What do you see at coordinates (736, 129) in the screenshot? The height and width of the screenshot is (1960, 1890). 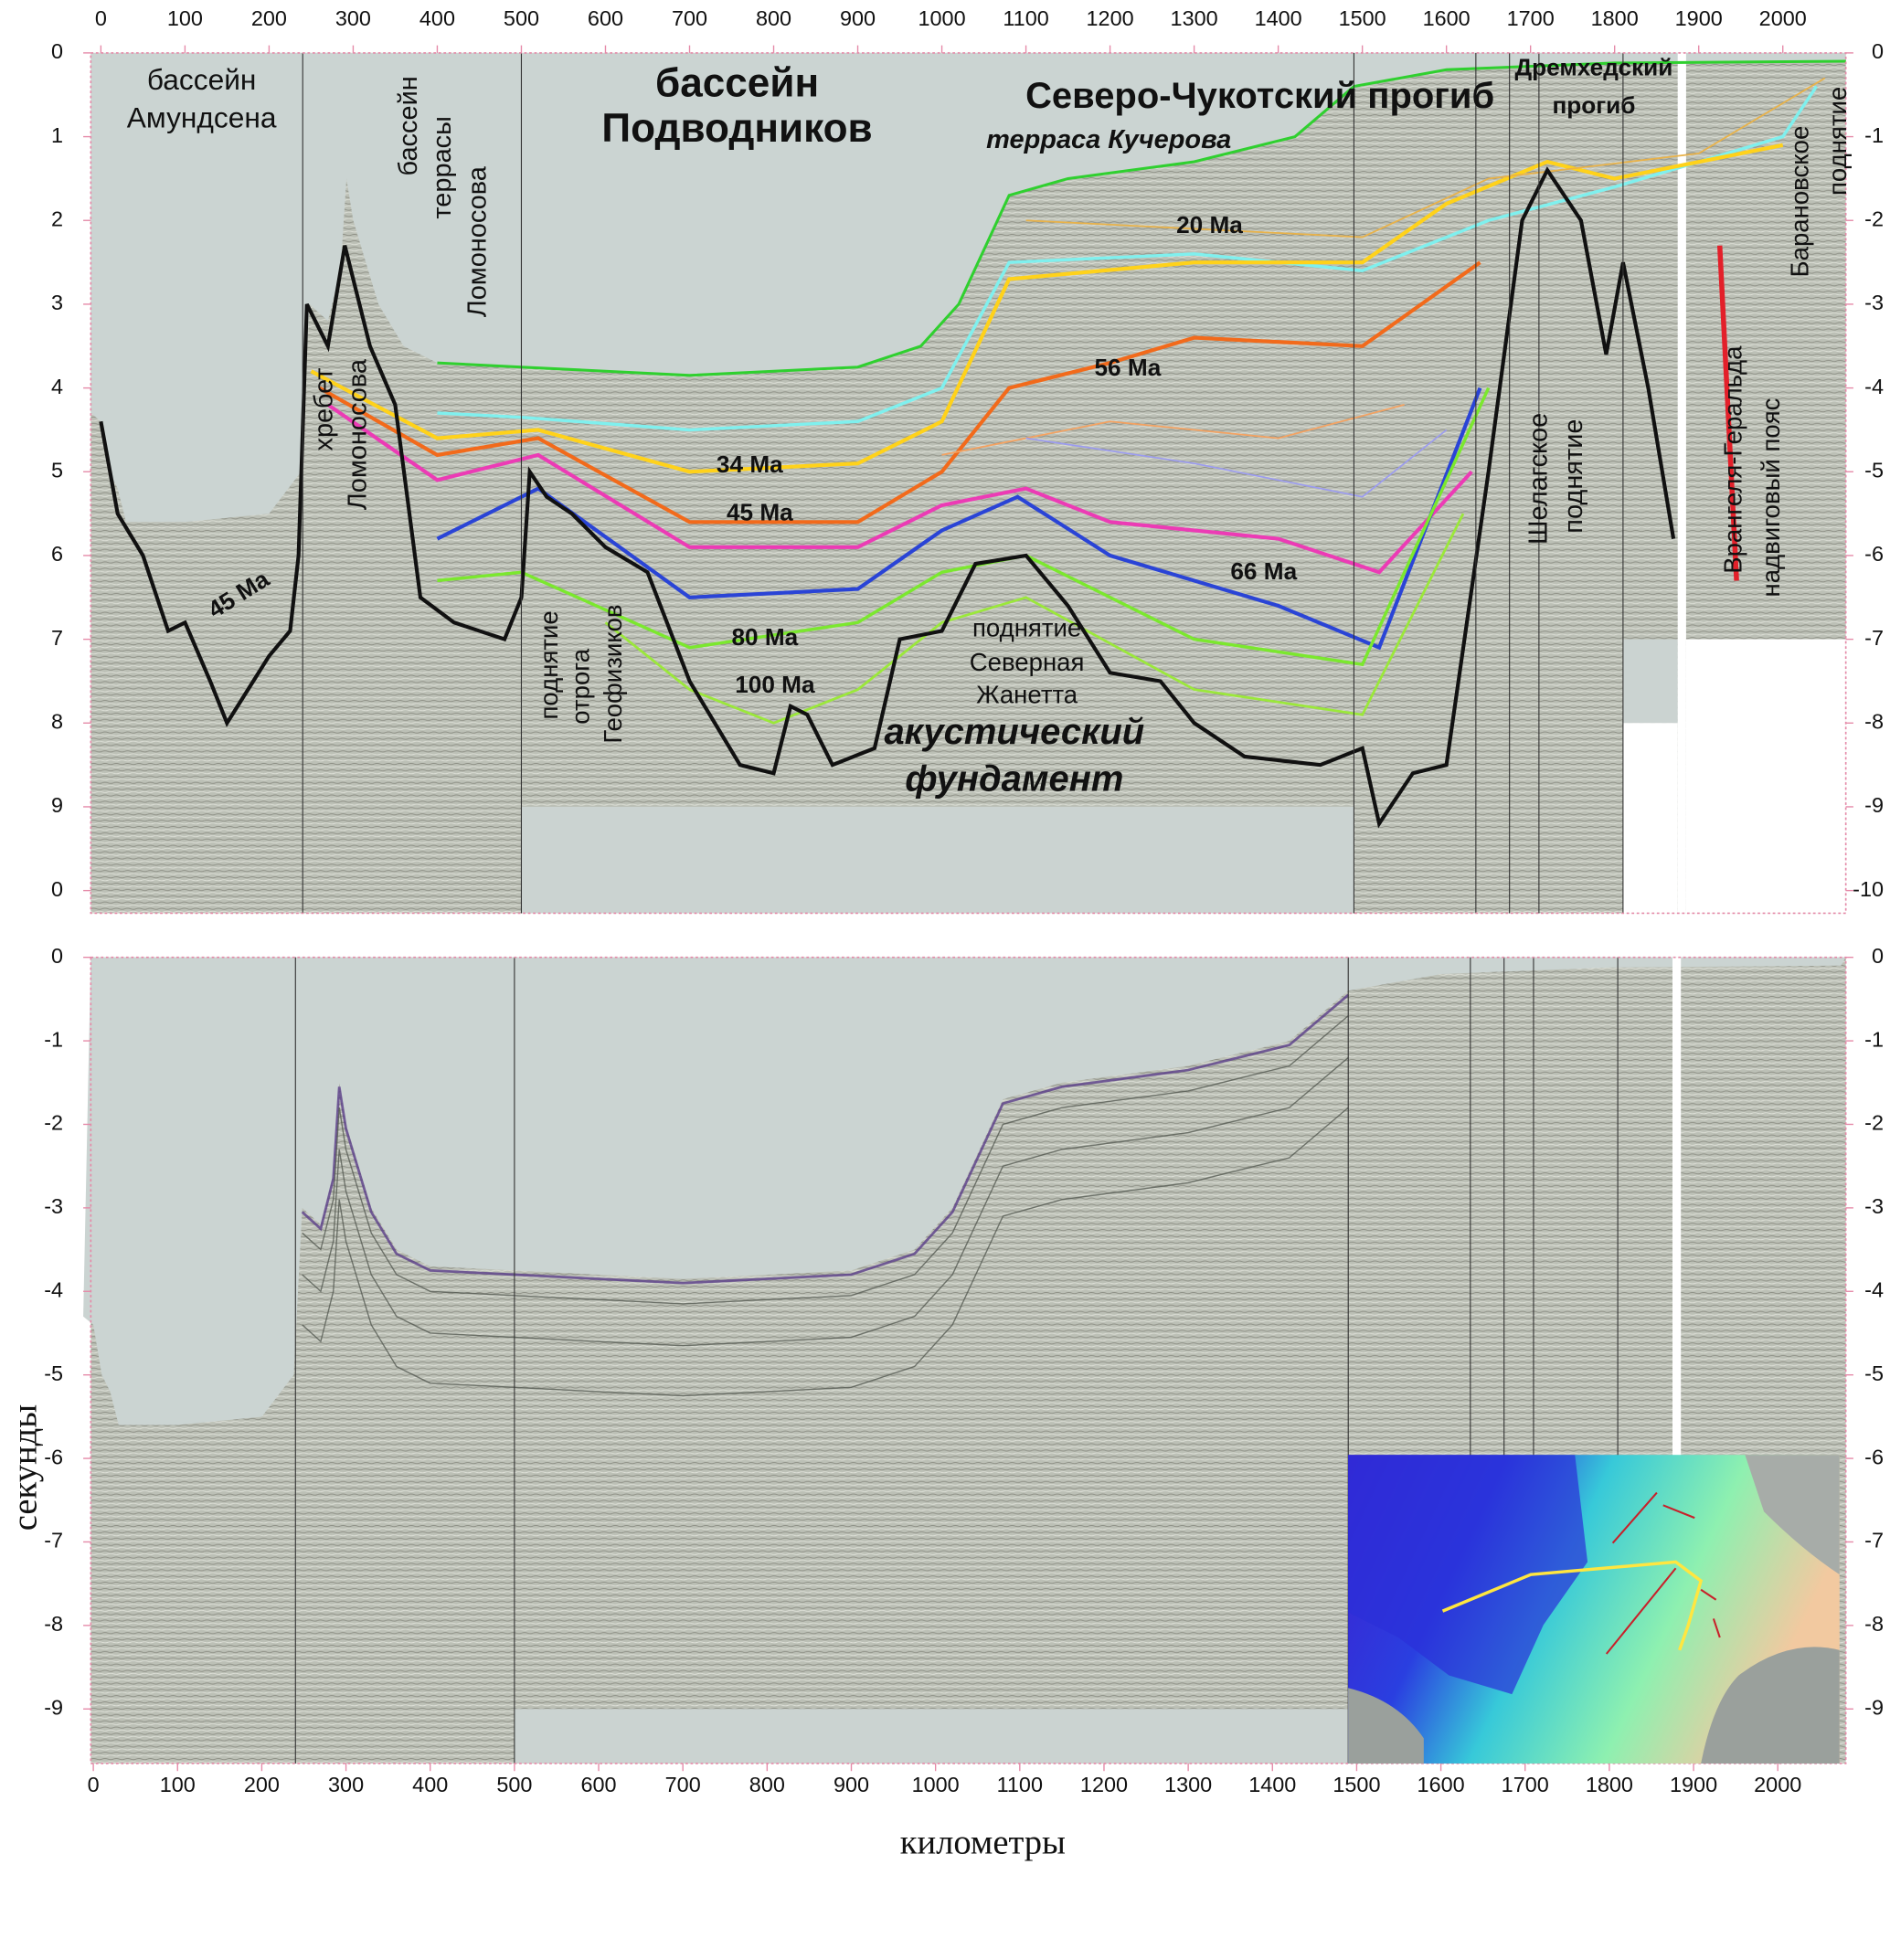 I see `section-label: Подводников` at bounding box center [736, 129].